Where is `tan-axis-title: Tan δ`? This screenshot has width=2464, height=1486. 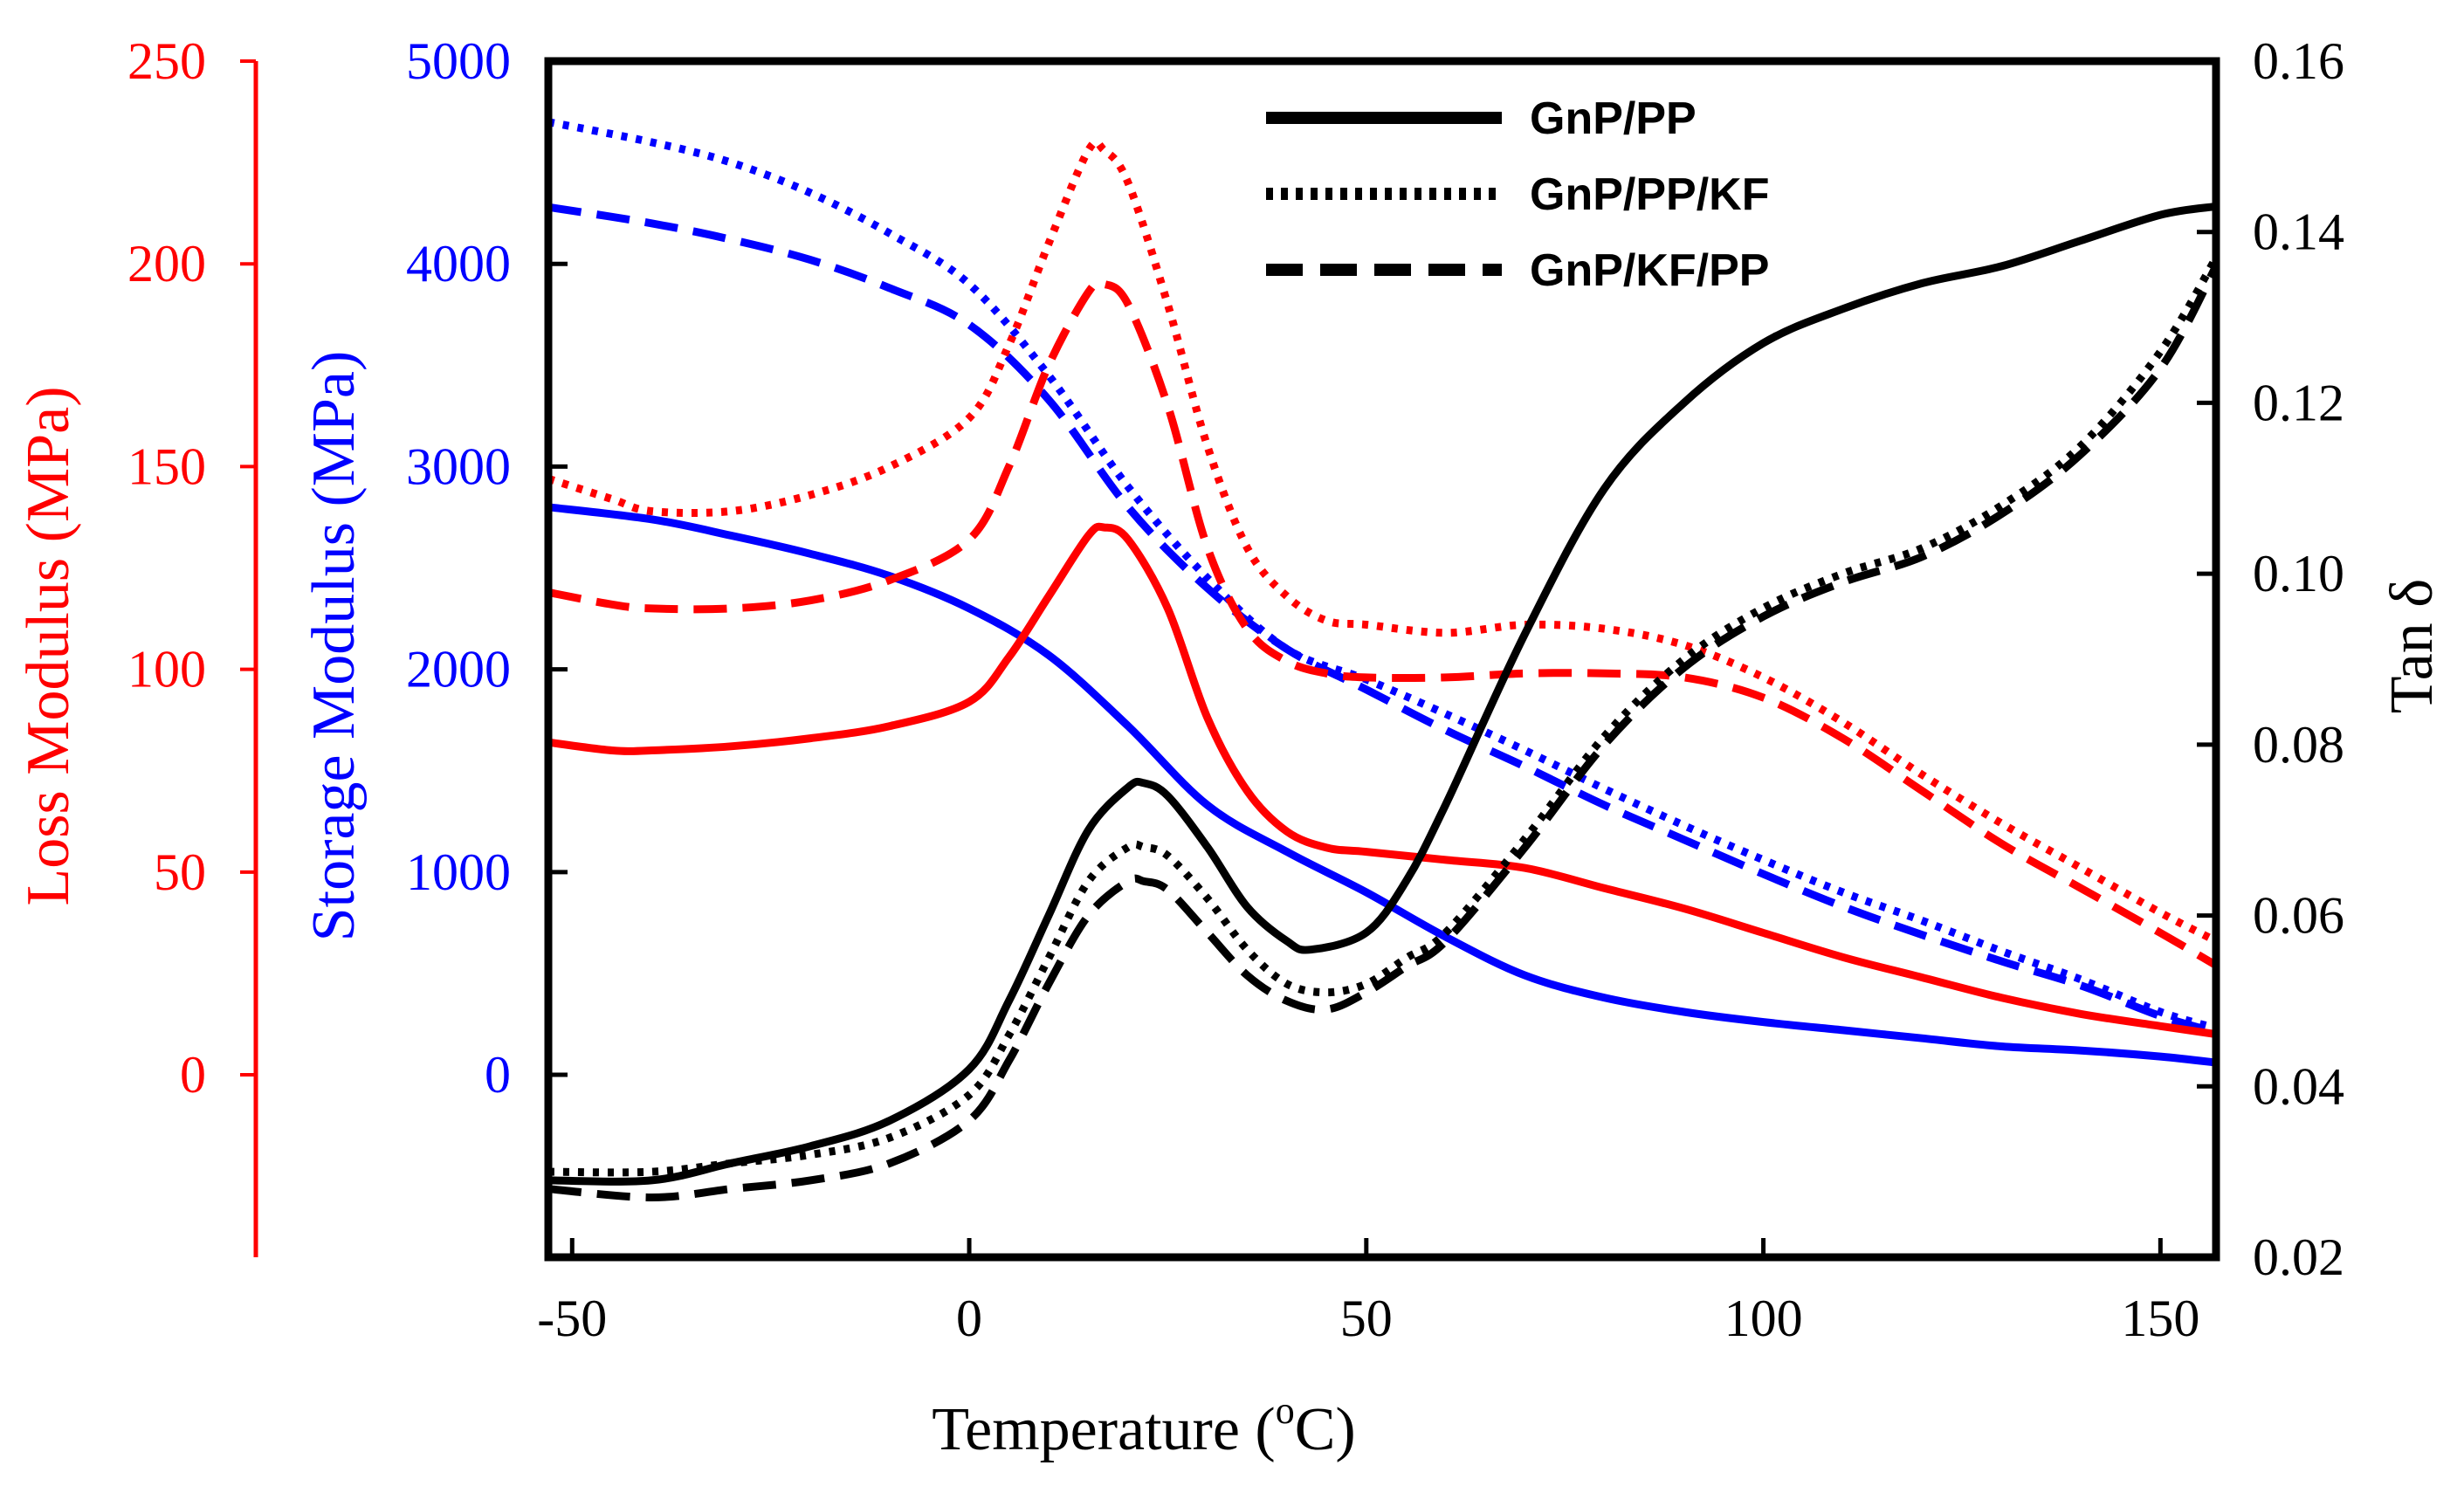 tan-axis-title: Tan δ is located at coordinates (2412, 646).